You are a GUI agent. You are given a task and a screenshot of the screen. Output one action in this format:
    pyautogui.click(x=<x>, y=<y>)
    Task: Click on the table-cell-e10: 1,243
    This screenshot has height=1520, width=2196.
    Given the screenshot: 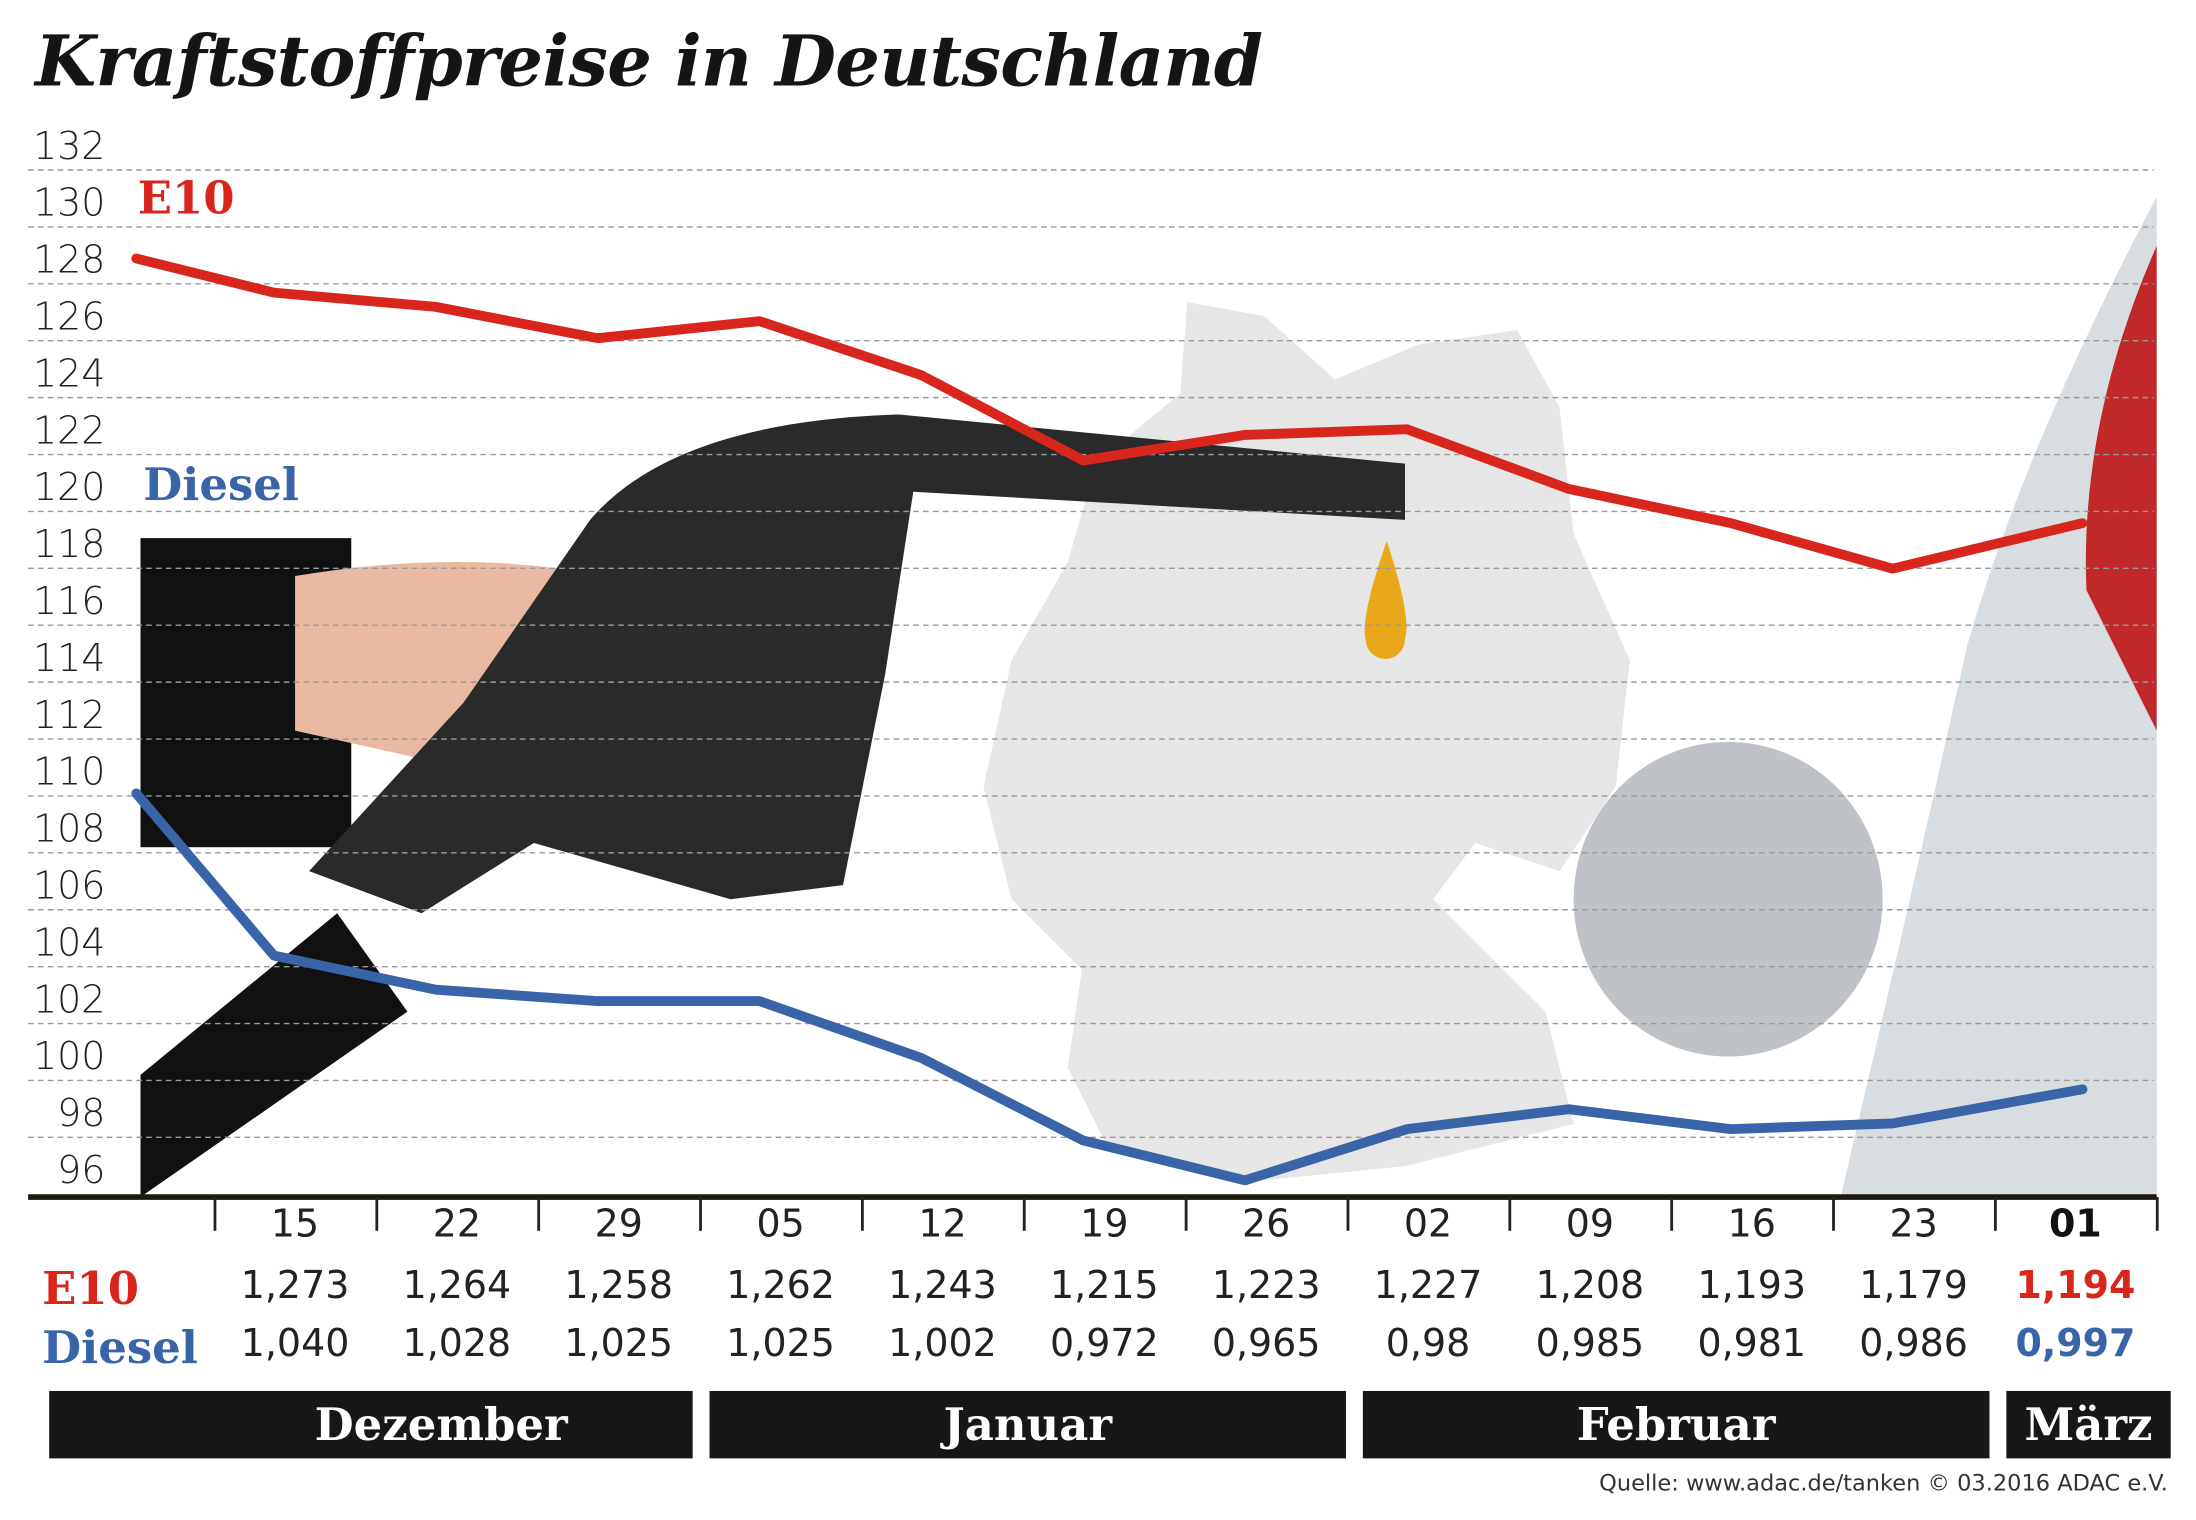 What is the action you would take?
    pyautogui.click(x=942, y=1286)
    